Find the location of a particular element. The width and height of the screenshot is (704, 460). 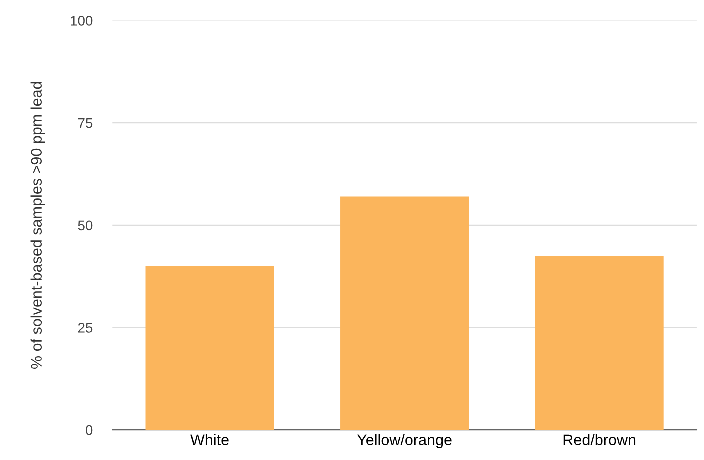

y-tick-label: 75 is located at coordinates (85, 123).